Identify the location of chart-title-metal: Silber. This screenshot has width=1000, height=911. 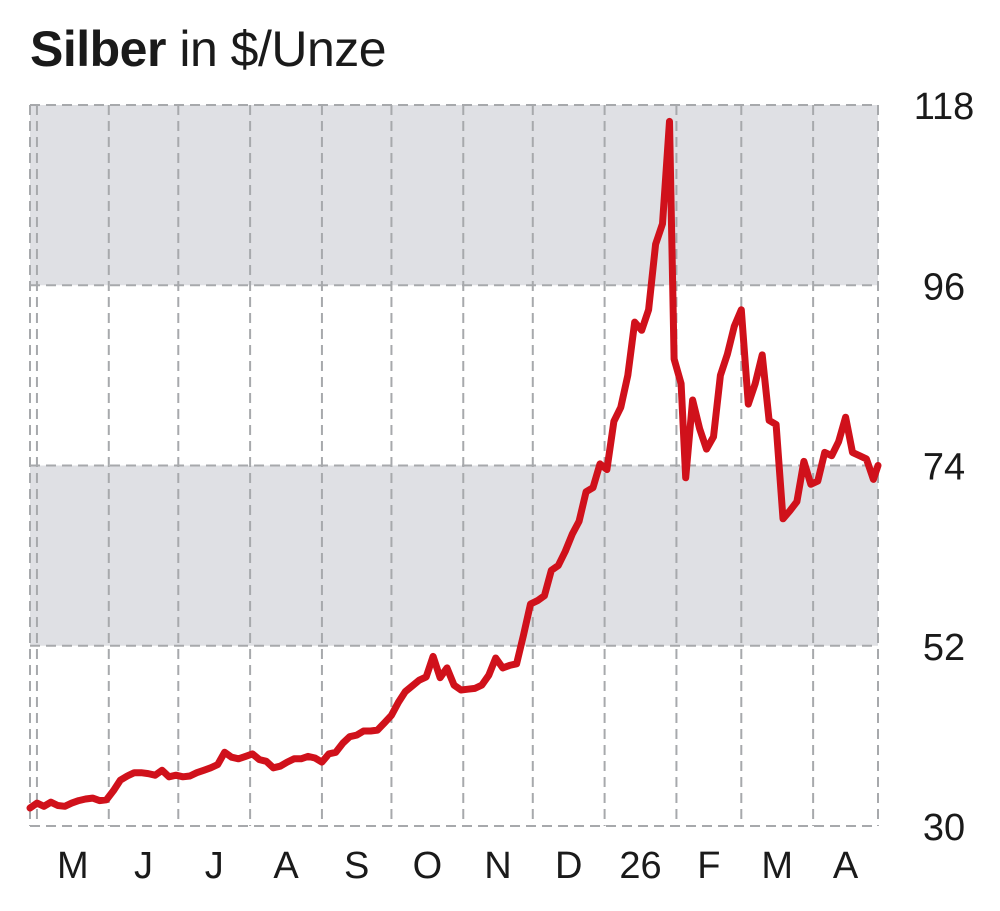
(98, 49).